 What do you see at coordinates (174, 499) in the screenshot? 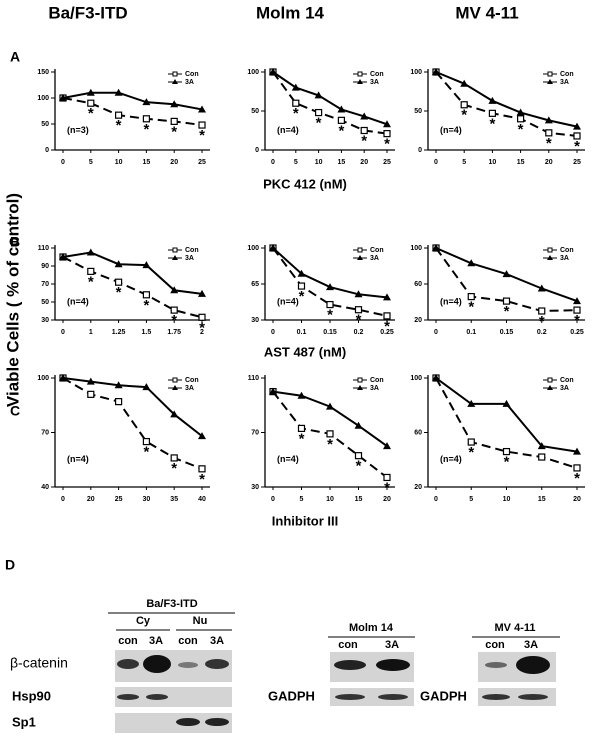
I see `x-tick-label: 35` at bounding box center [174, 499].